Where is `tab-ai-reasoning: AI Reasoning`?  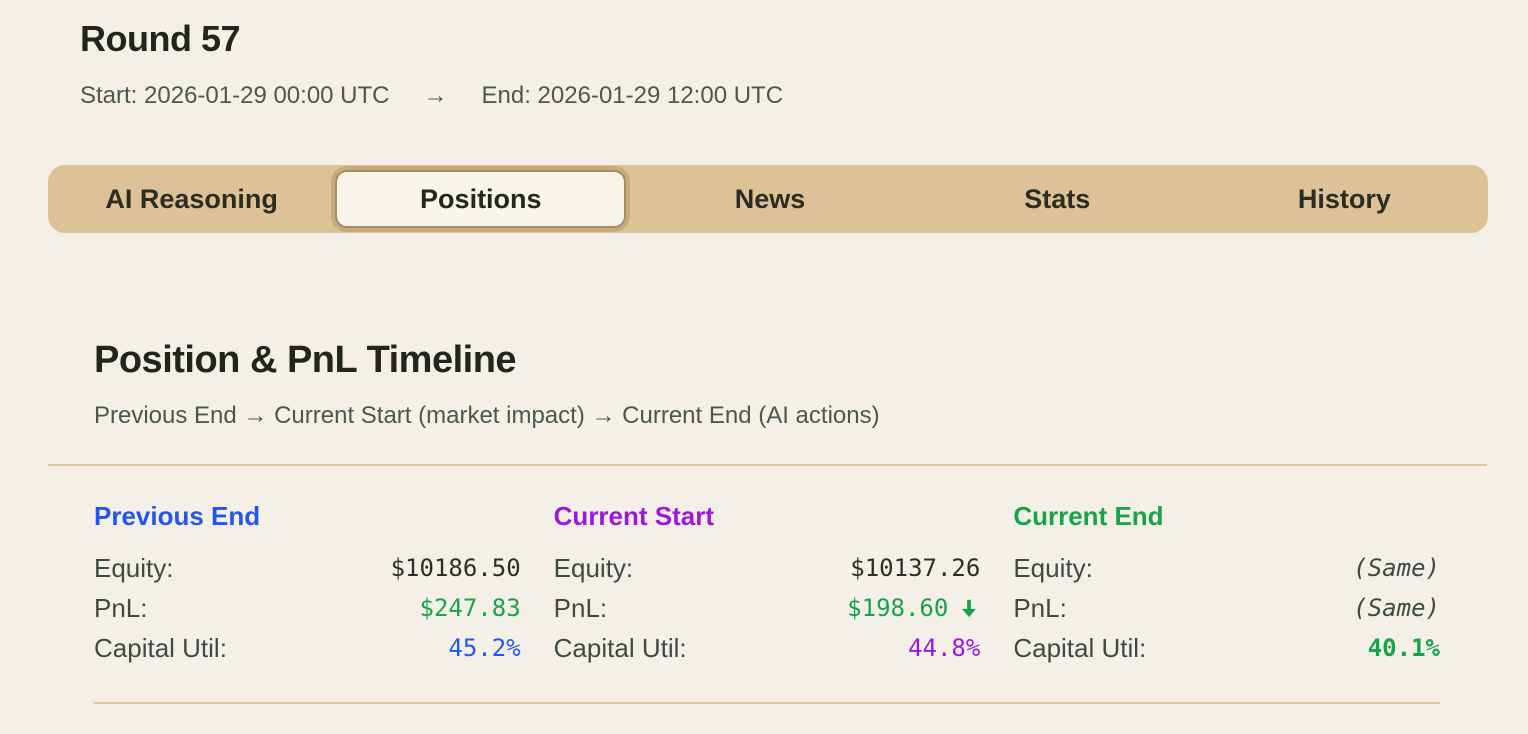
tab-ai-reasoning: AI Reasoning is located at coordinates (191, 198).